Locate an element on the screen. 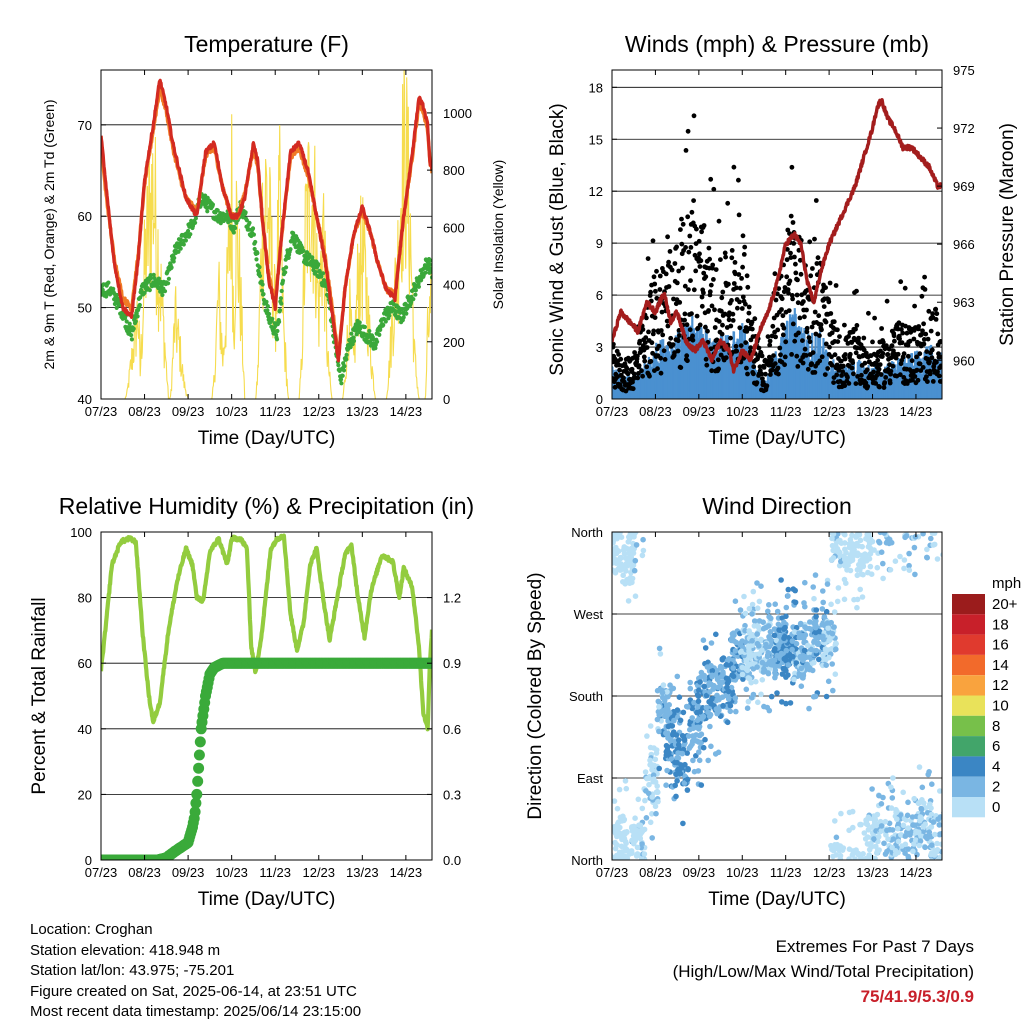 The width and height of the screenshot is (1024, 1024). y2-tick-label: 0.9 is located at coordinates (452, 663).